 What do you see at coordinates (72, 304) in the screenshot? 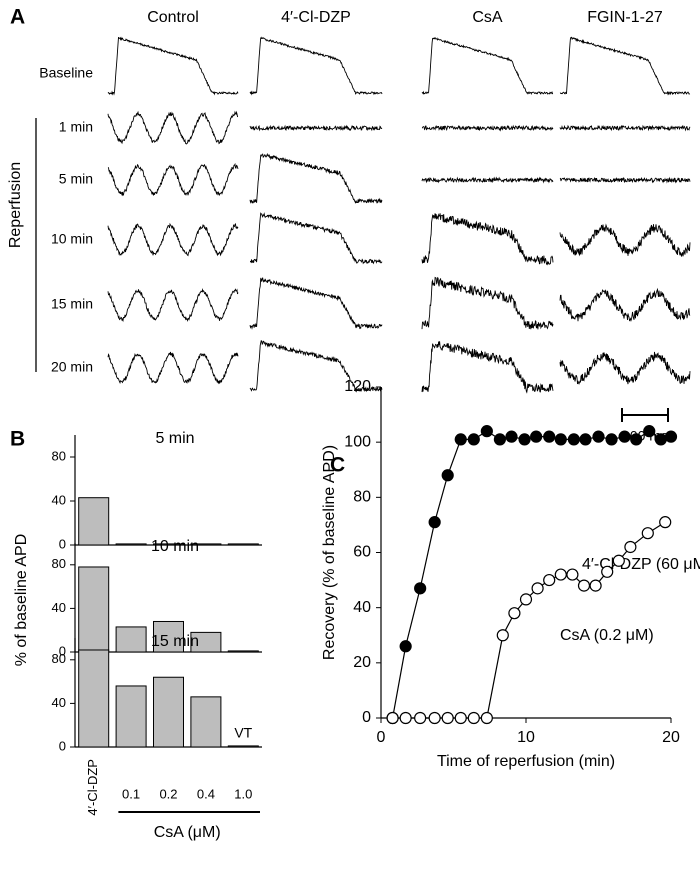
I see `row-label: 15 min` at bounding box center [72, 304].